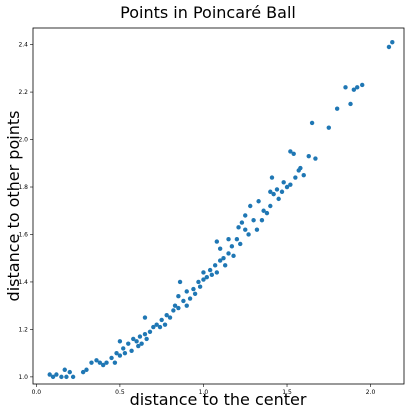 The width and height of the screenshot is (415, 415). What do you see at coordinates (23, 187) in the screenshot?
I see `y-tick-label: 1.8` at bounding box center [23, 187].